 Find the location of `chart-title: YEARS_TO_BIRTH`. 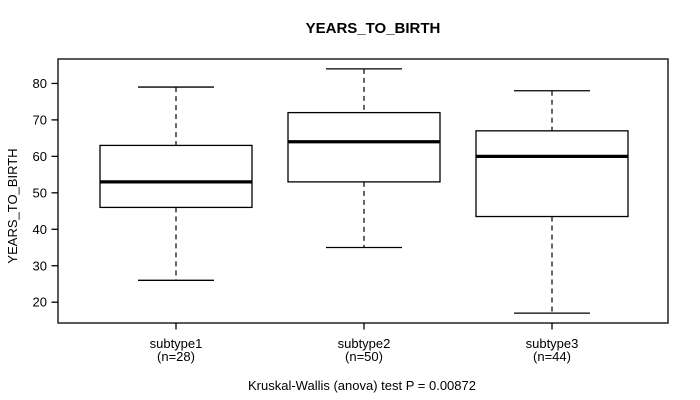

chart-title: YEARS_TO_BIRTH is located at coordinates (373, 28).